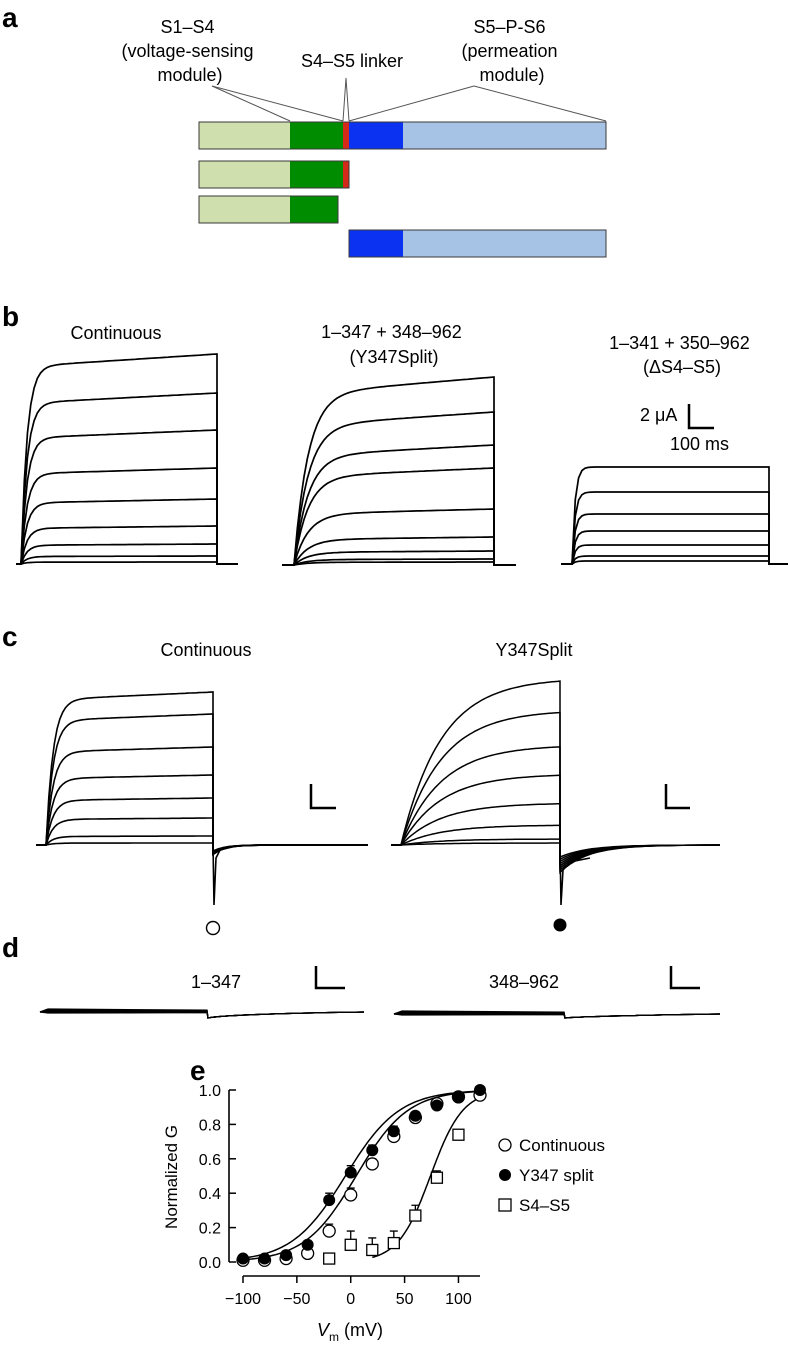  Describe the element at coordinates (682, 355) in the screenshot. I see `panel-b-title-delta-s4-s5: 1–341 + 350–962 (ΔS4–S5)` at that location.